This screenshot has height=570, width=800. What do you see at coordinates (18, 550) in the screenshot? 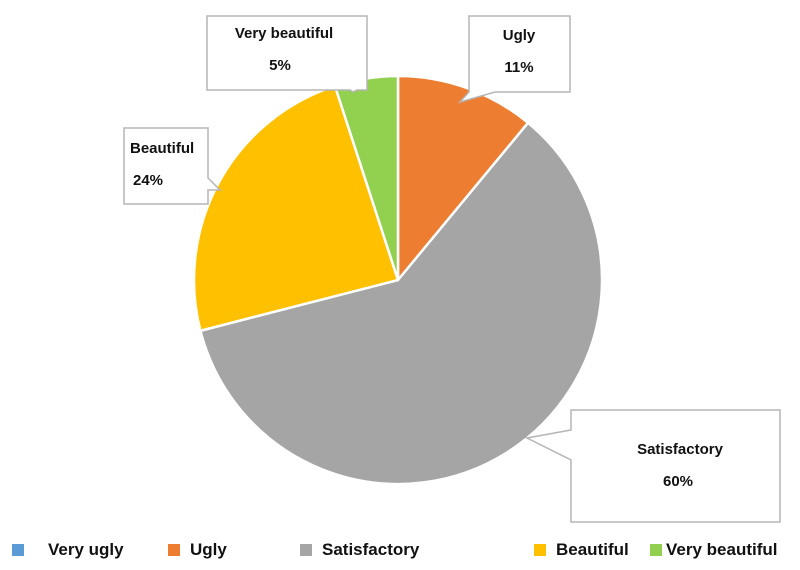
I see `legend-swatch-very-ugly` at bounding box center [18, 550].